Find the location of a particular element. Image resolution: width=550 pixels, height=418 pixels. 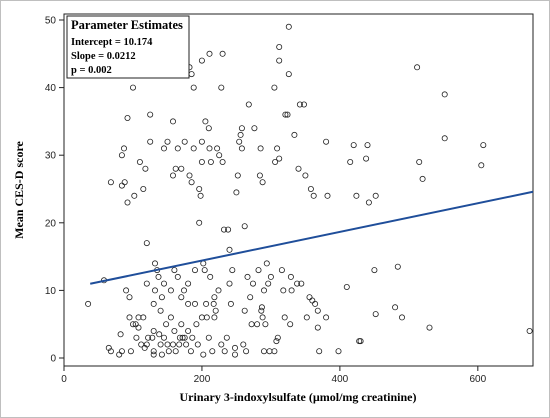

y-tick-label: 30 is located at coordinates (51, 156).